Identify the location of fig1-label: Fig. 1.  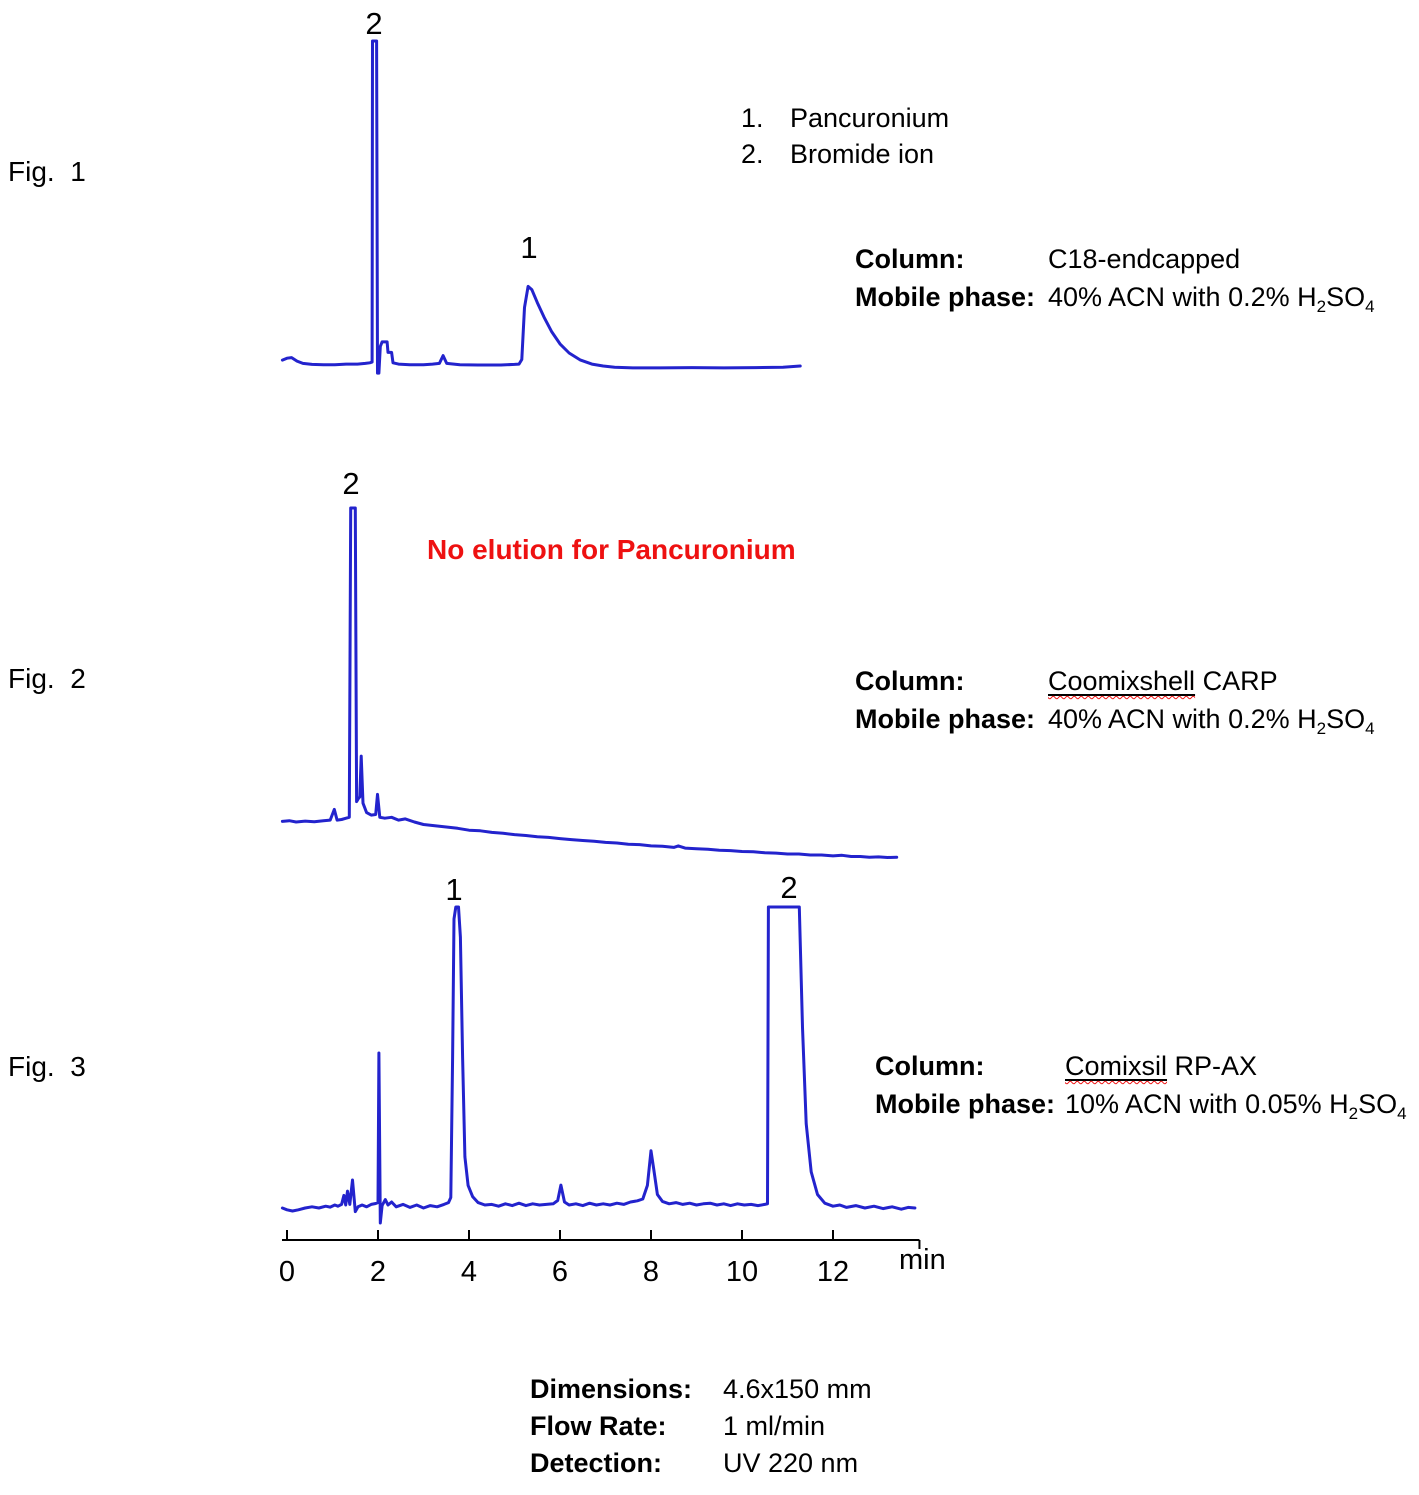
(47, 171).